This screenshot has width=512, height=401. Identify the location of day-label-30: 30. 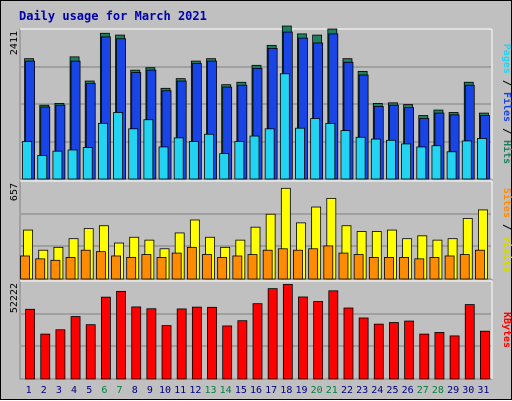
(468, 390).